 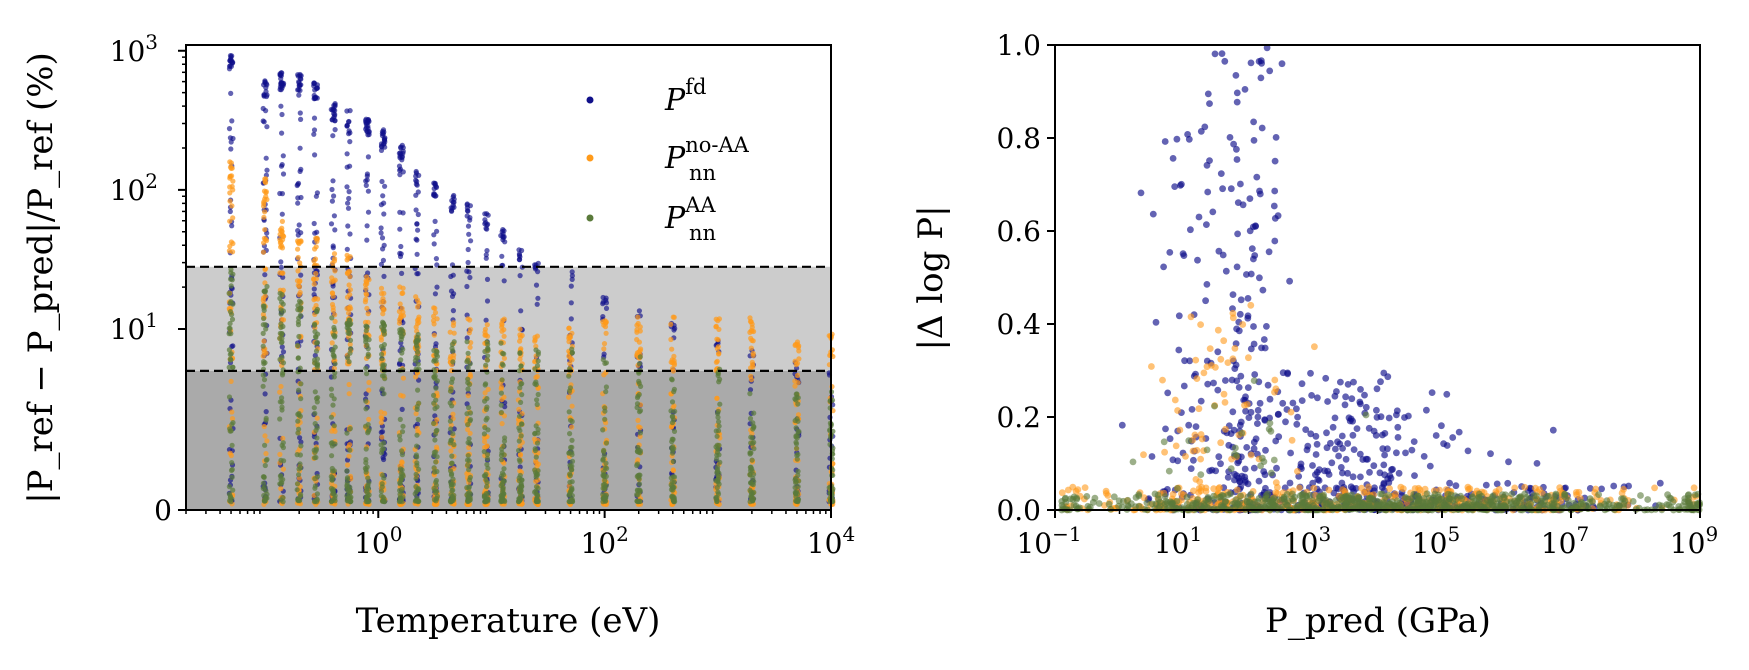 I want to click on left-y-axis-label: |P_ref − P_pred|/P_ref (%), so click(x=41, y=278).